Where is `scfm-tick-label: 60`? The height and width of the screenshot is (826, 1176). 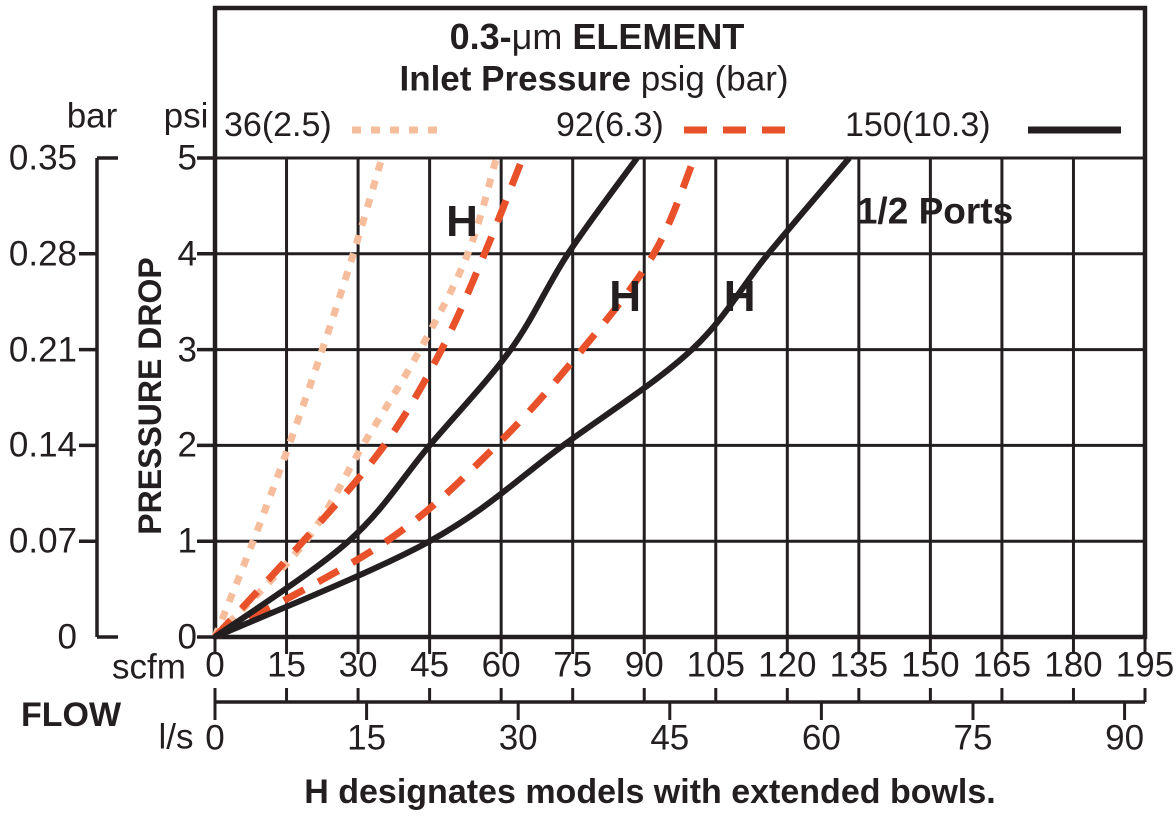 scfm-tick-label: 60 is located at coordinates (501, 665).